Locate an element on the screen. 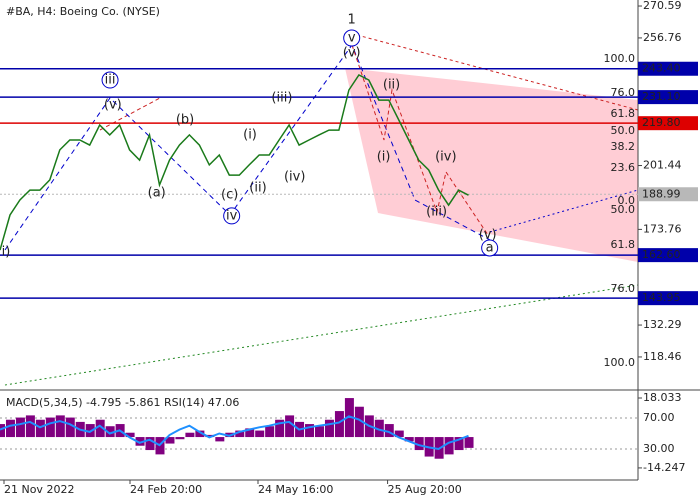 This screenshot has height=500, width=700. fib-label: 38.2 is located at coordinates (623, 146).